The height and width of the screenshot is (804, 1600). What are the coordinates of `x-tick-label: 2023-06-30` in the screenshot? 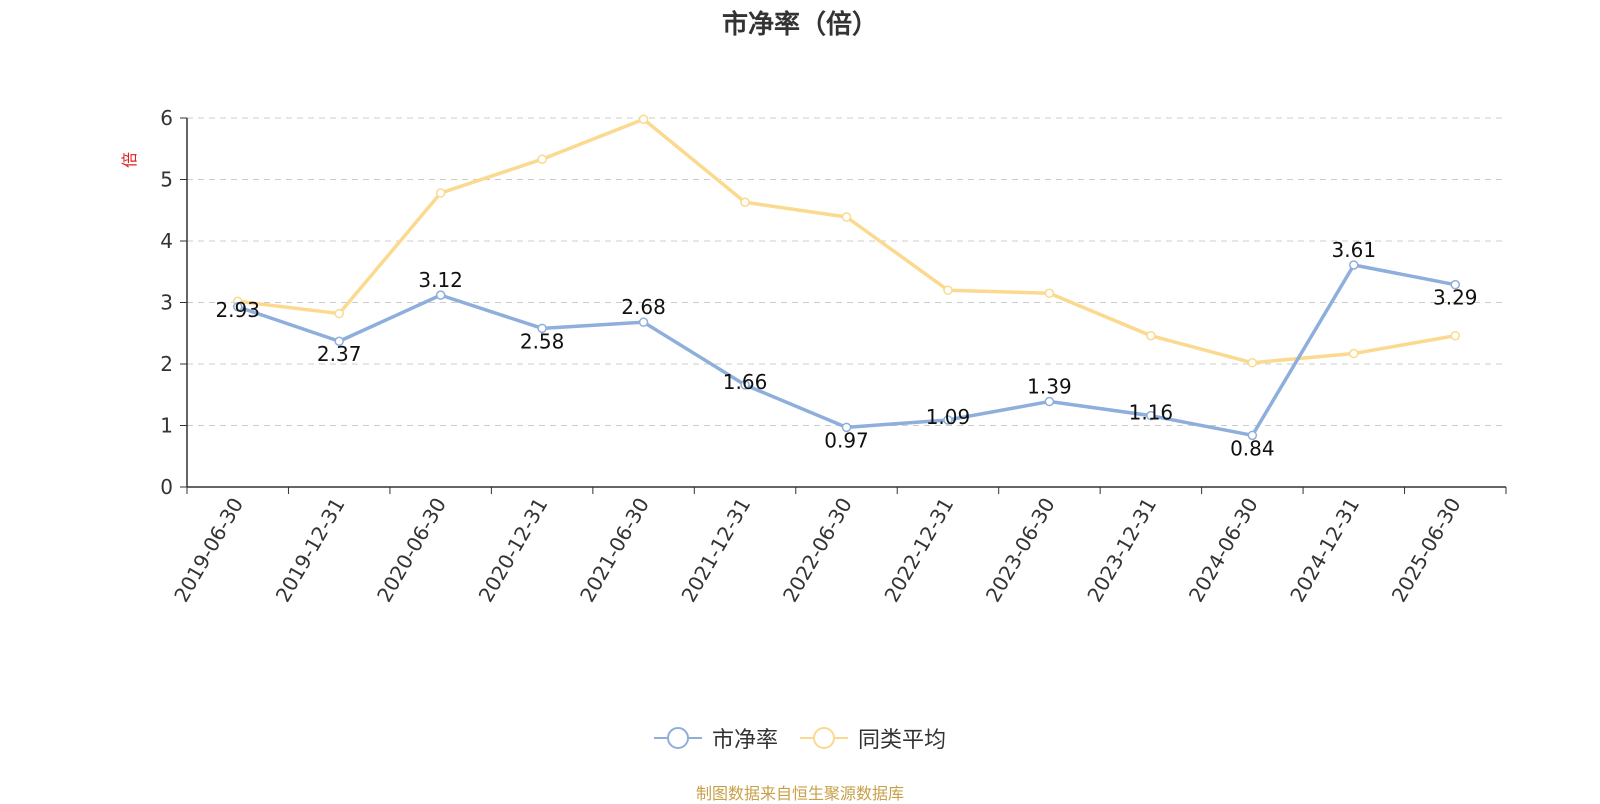 It's located at (1020, 550).